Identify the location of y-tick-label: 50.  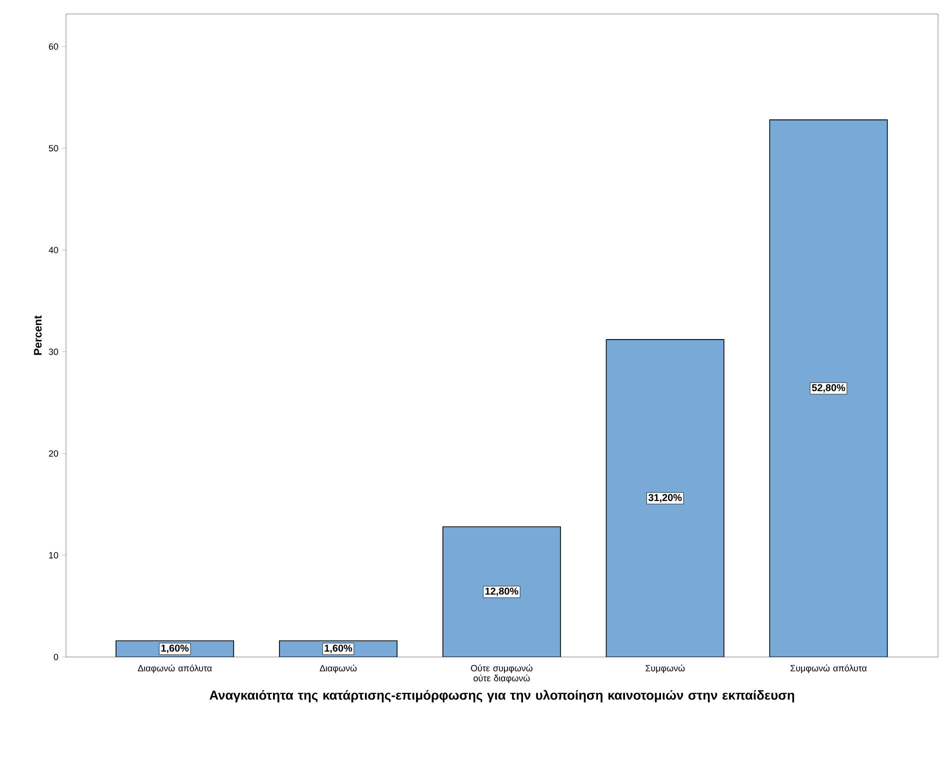
(53, 148).